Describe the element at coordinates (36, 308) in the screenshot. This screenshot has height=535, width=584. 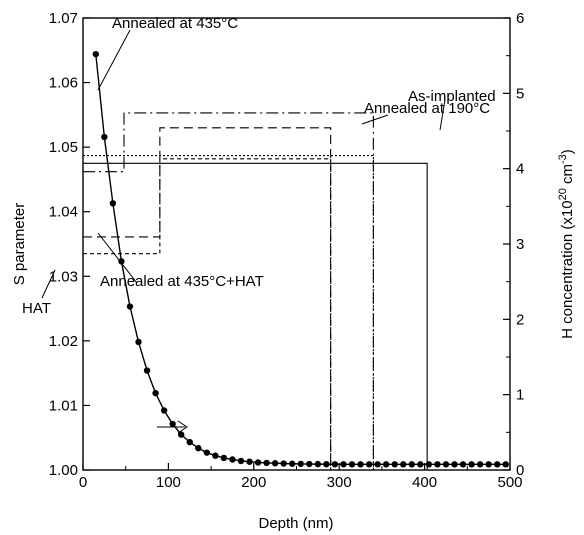
I see `annotation-hat: HAT` at that location.